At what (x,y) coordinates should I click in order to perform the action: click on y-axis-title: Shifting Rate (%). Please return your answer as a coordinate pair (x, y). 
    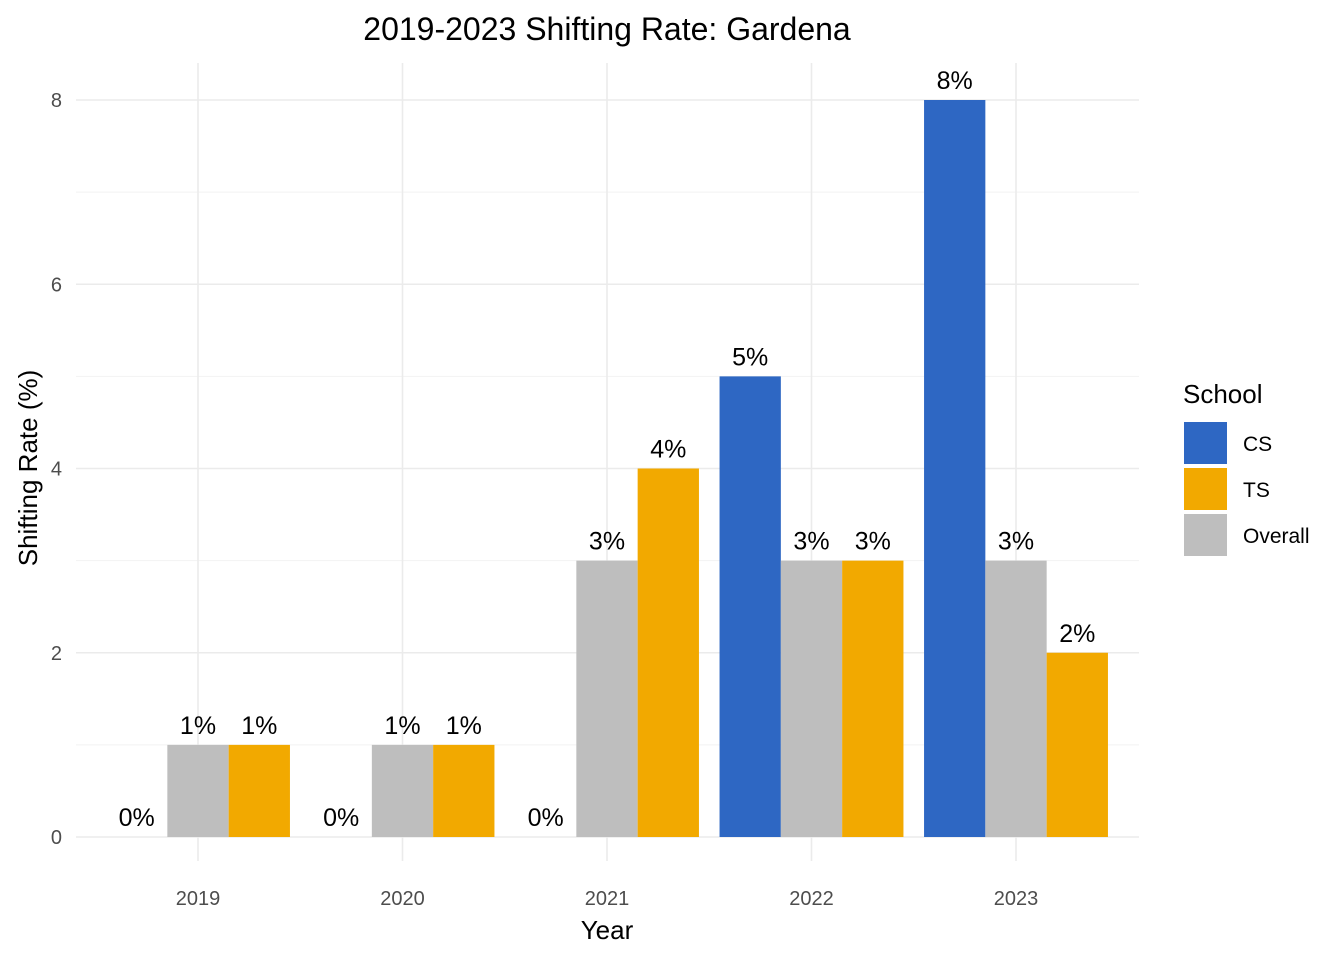
    Looking at the image, I should click on (28, 468).